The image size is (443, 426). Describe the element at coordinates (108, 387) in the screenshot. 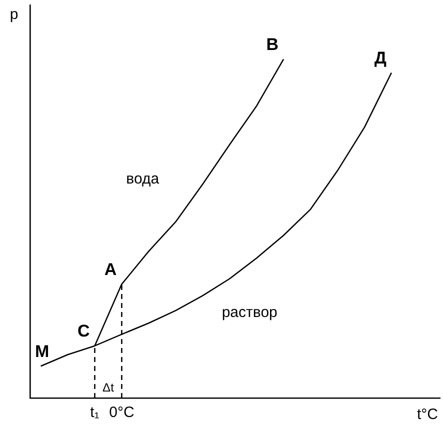

I see `annotation: Δt` at that location.